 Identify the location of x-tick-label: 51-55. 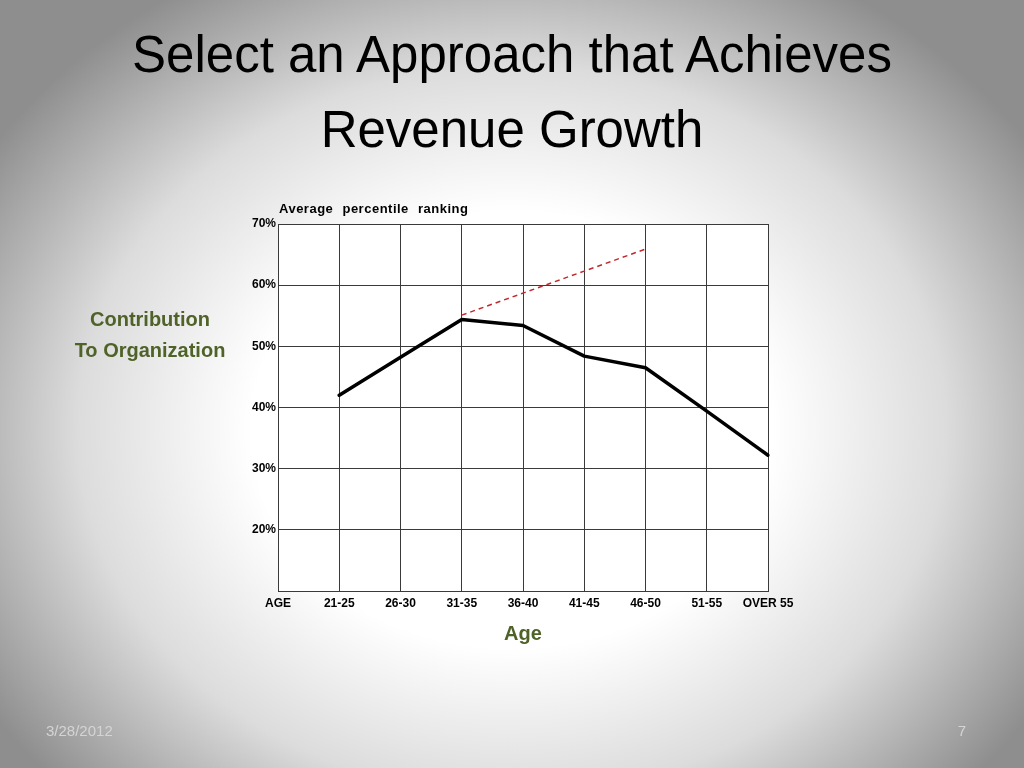
(707, 602).